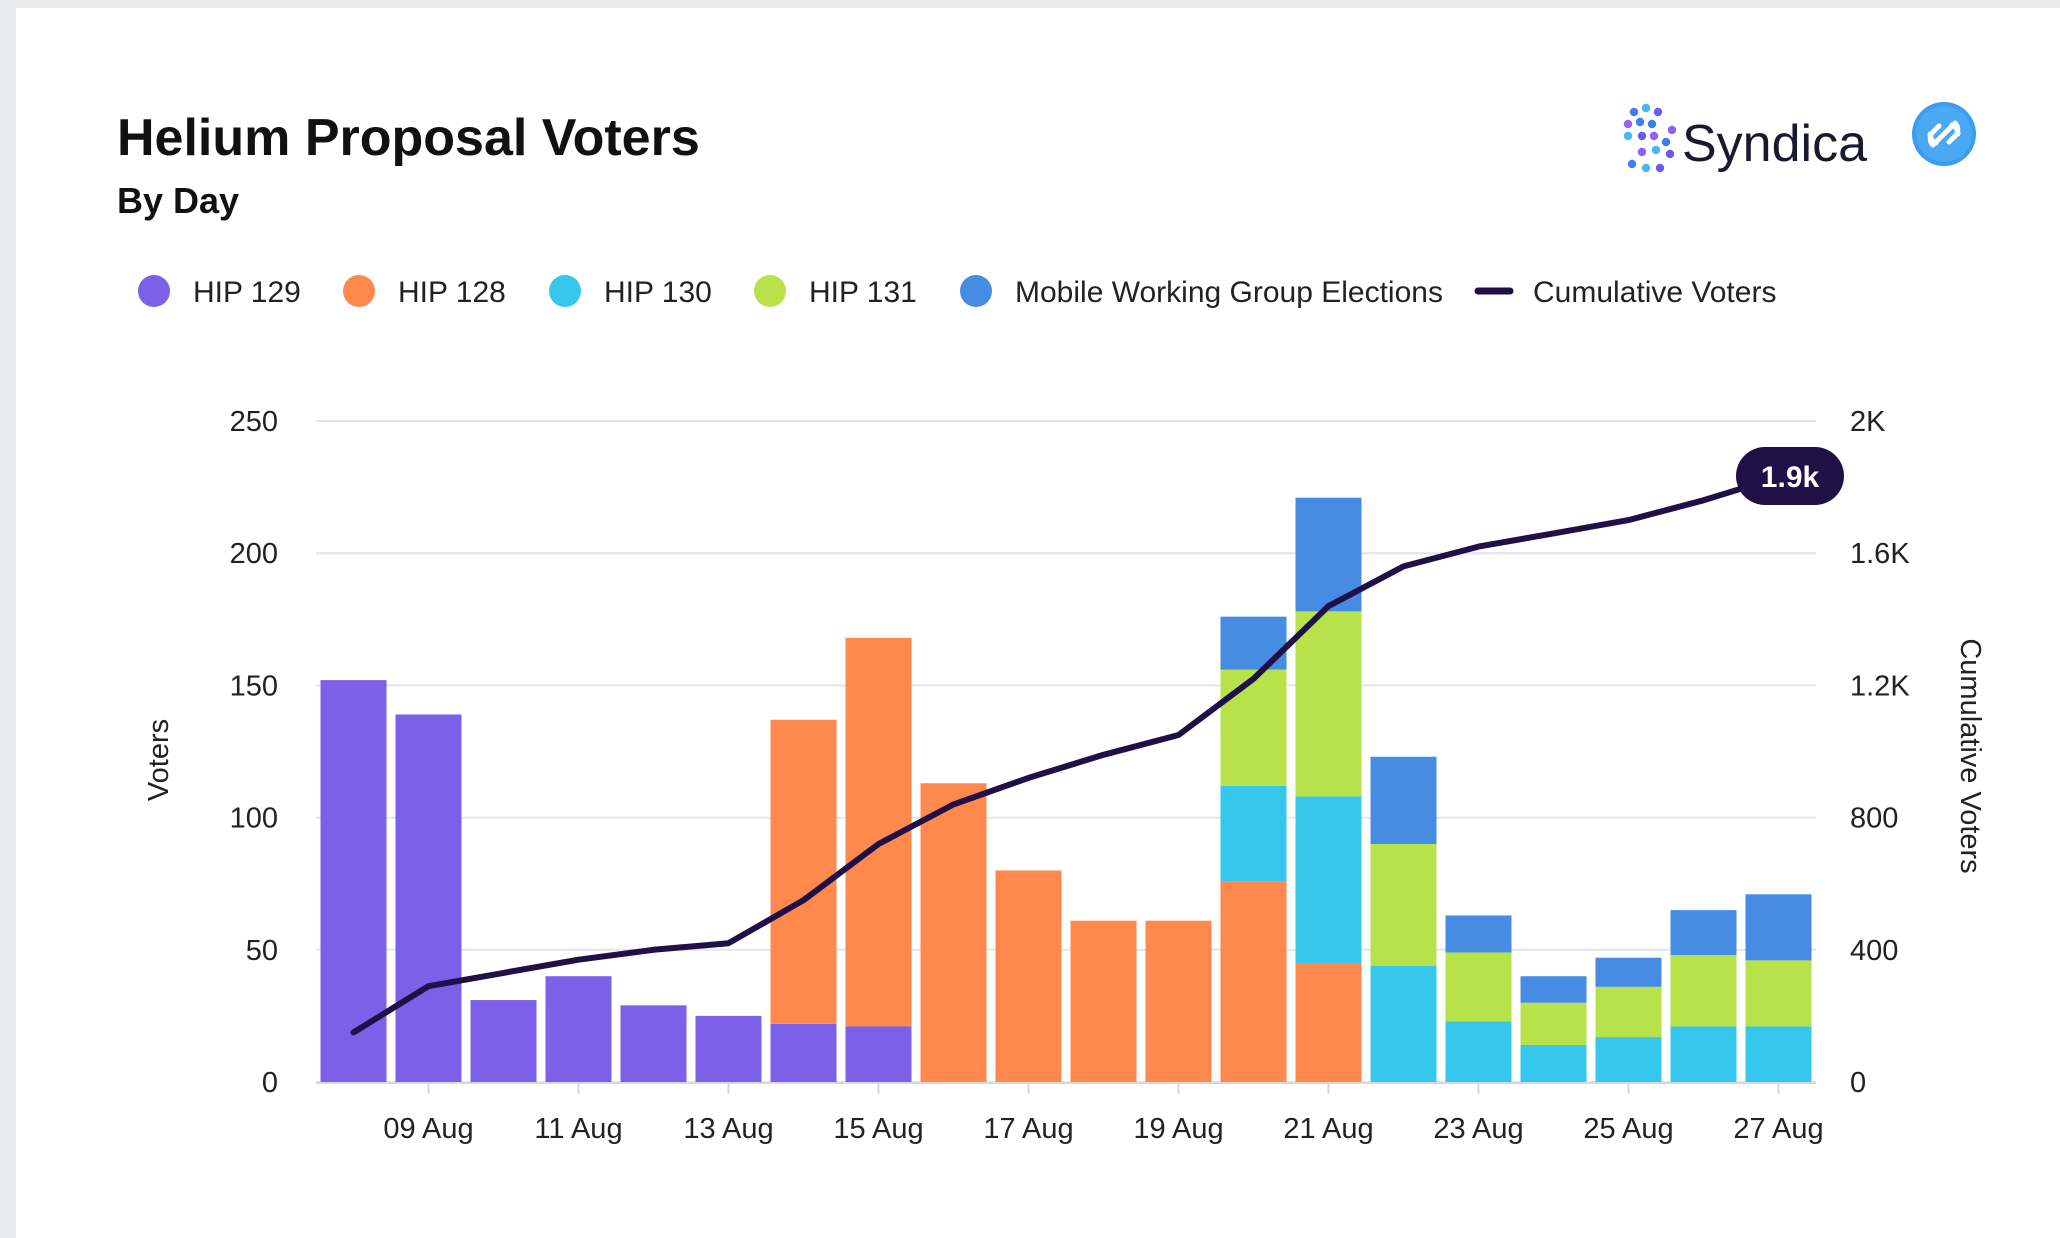  What do you see at coordinates (658, 292) in the screenshot?
I see `legend-label: HIP 130` at bounding box center [658, 292].